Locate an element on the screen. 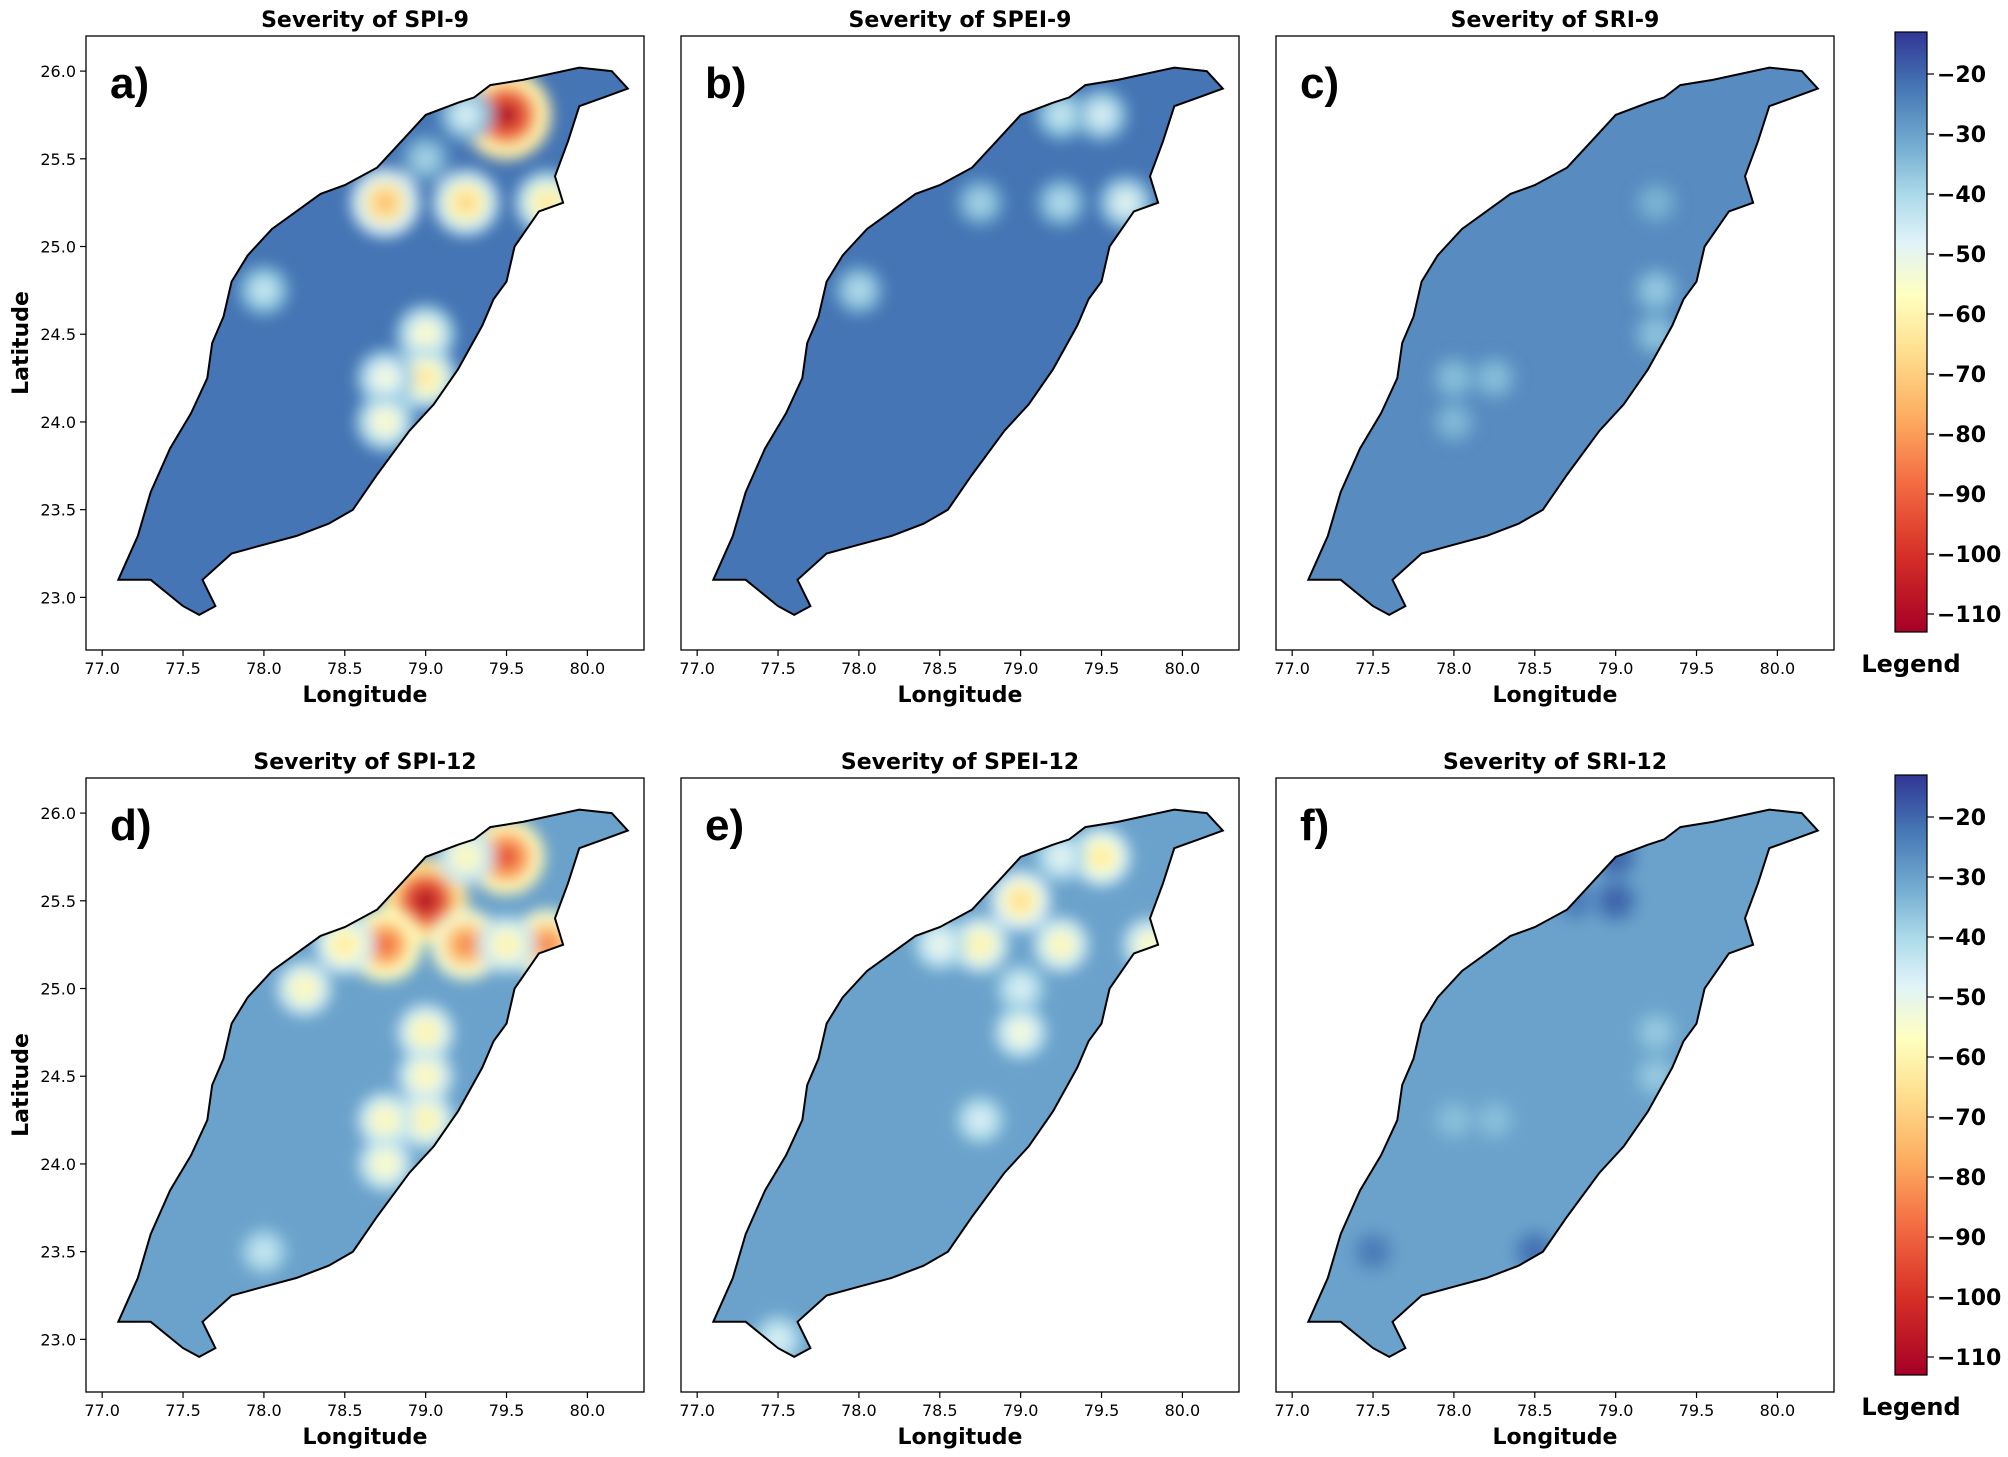 This screenshot has width=2008, height=1457. colorbar-tick-label: −40 is located at coordinates (1961, 938).